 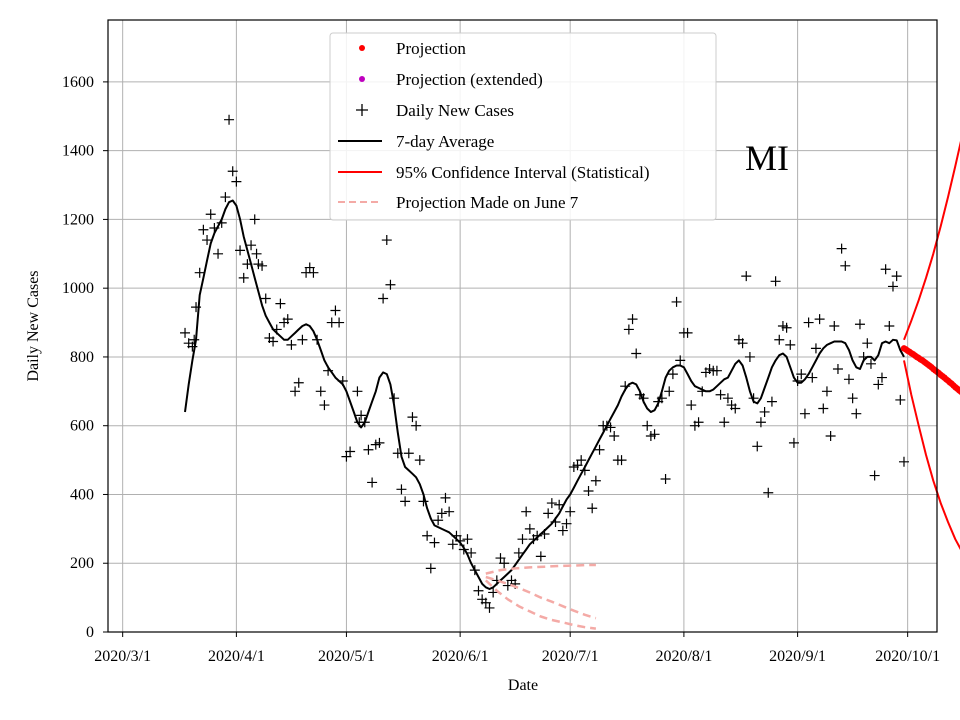 What do you see at coordinates (797, 656) in the screenshot?
I see `x-tick-label: 2020/9/1` at bounding box center [797, 656].